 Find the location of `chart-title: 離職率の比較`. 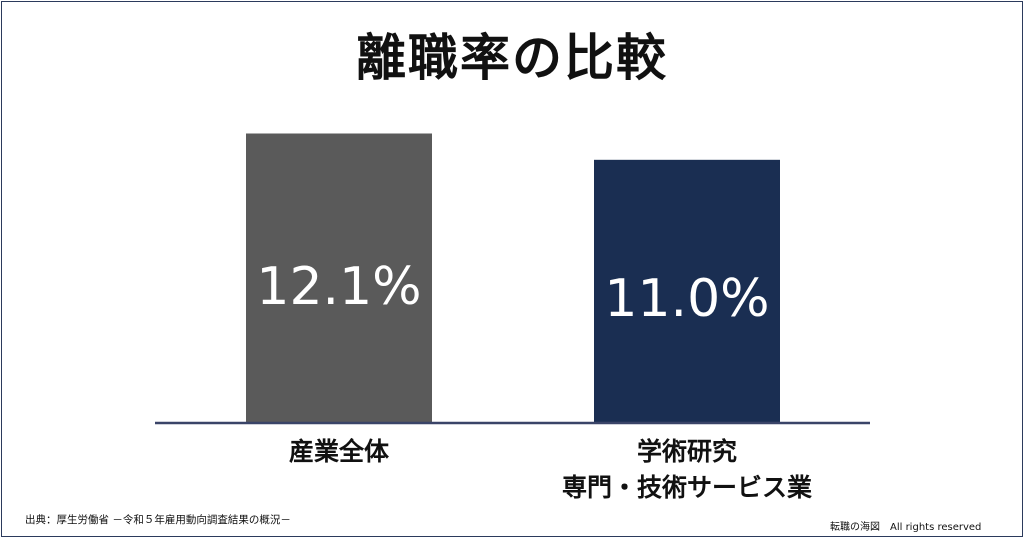

chart-title: 離職率の比較 is located at coordinates (512, 58).